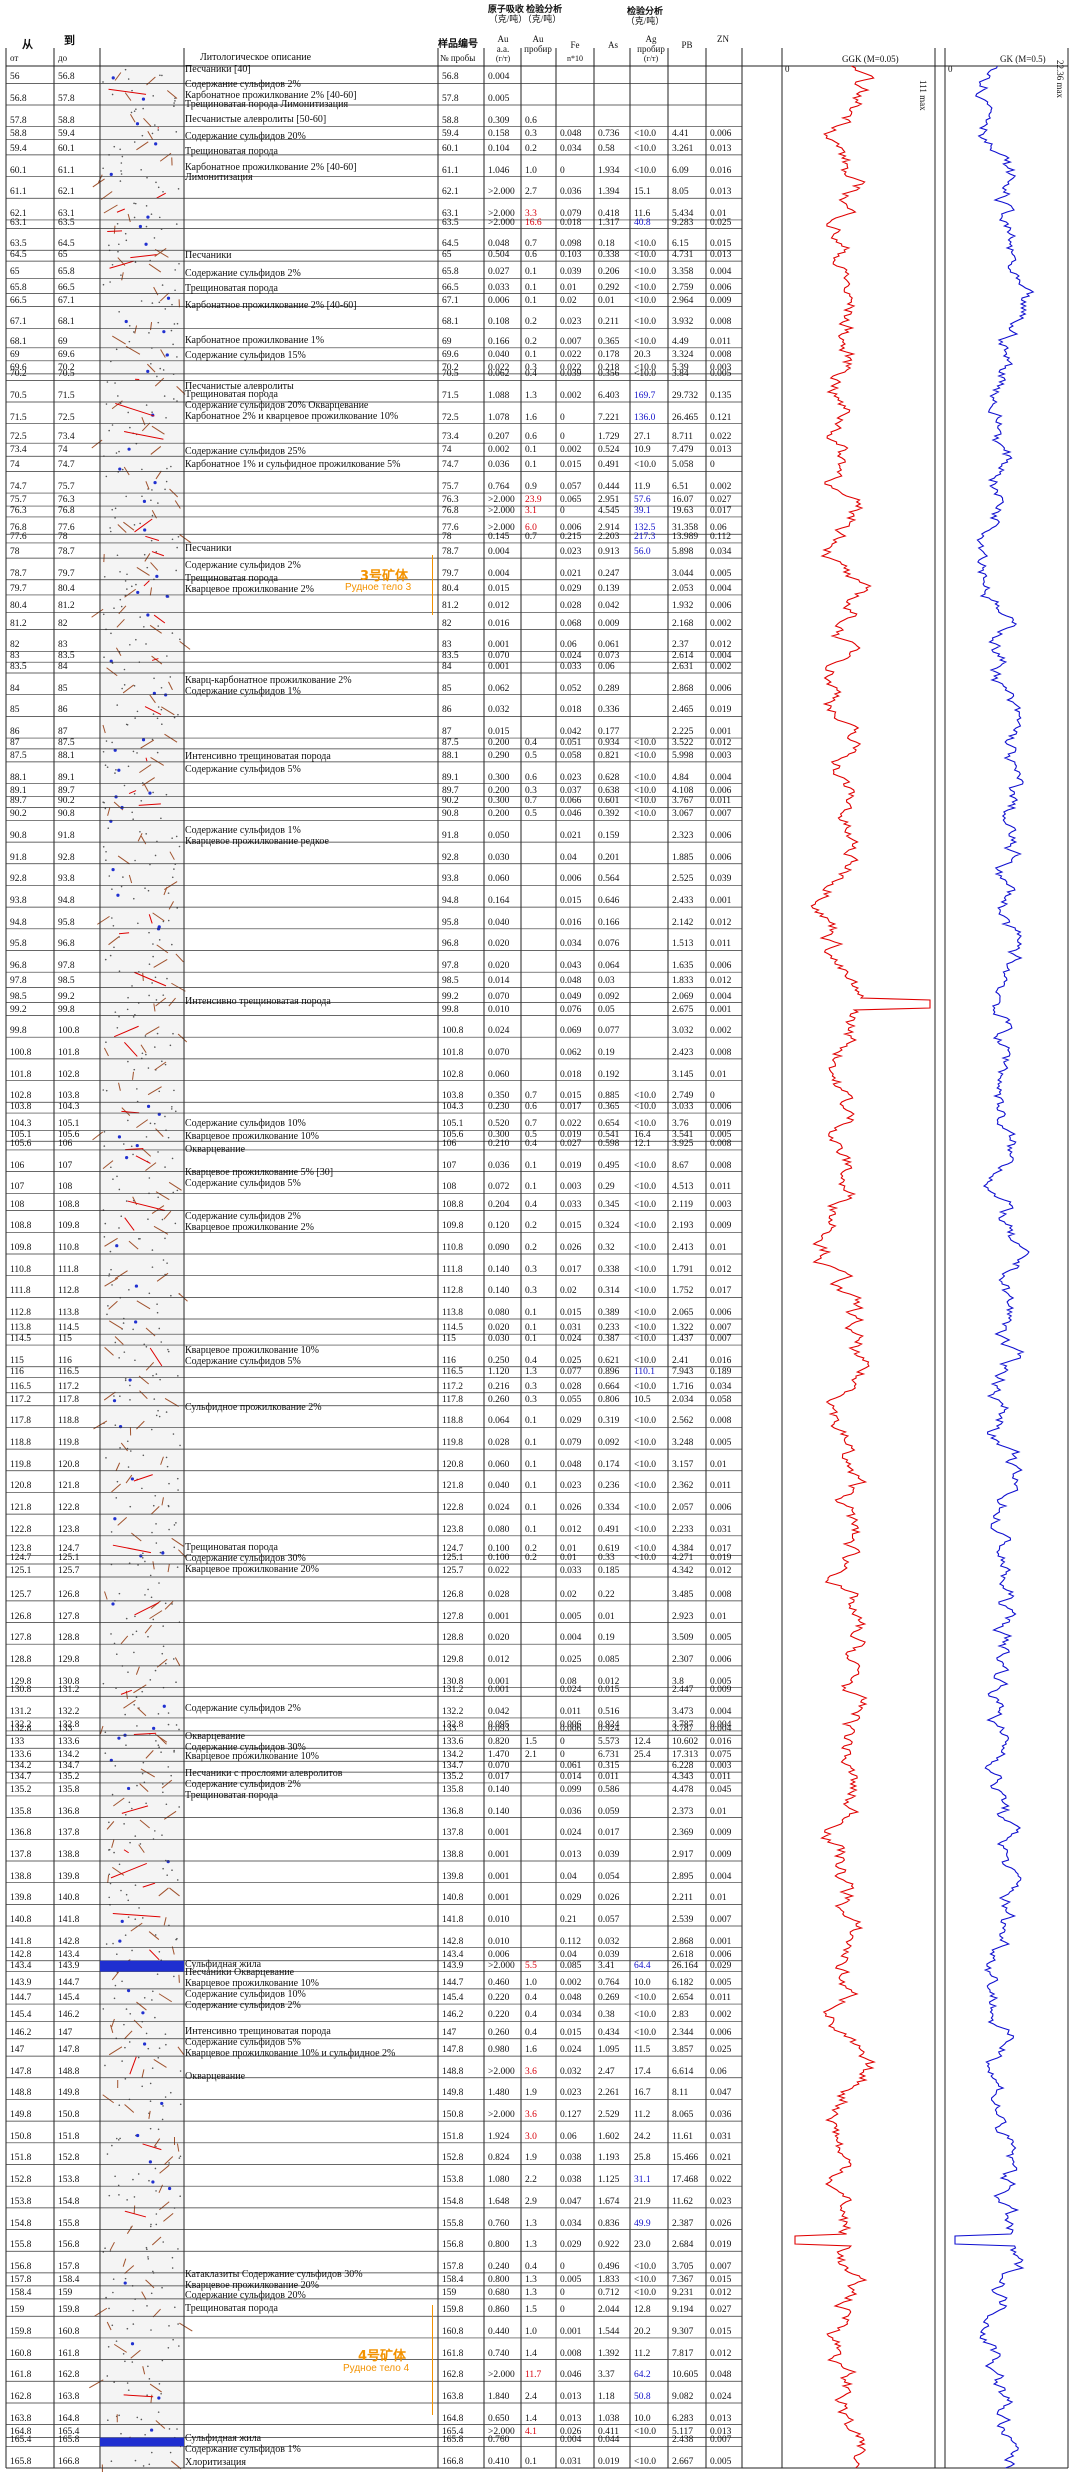 This screenshot has width=1069, height=2472. I want to click on pb-cell: 1.791, so click(683, 1269).